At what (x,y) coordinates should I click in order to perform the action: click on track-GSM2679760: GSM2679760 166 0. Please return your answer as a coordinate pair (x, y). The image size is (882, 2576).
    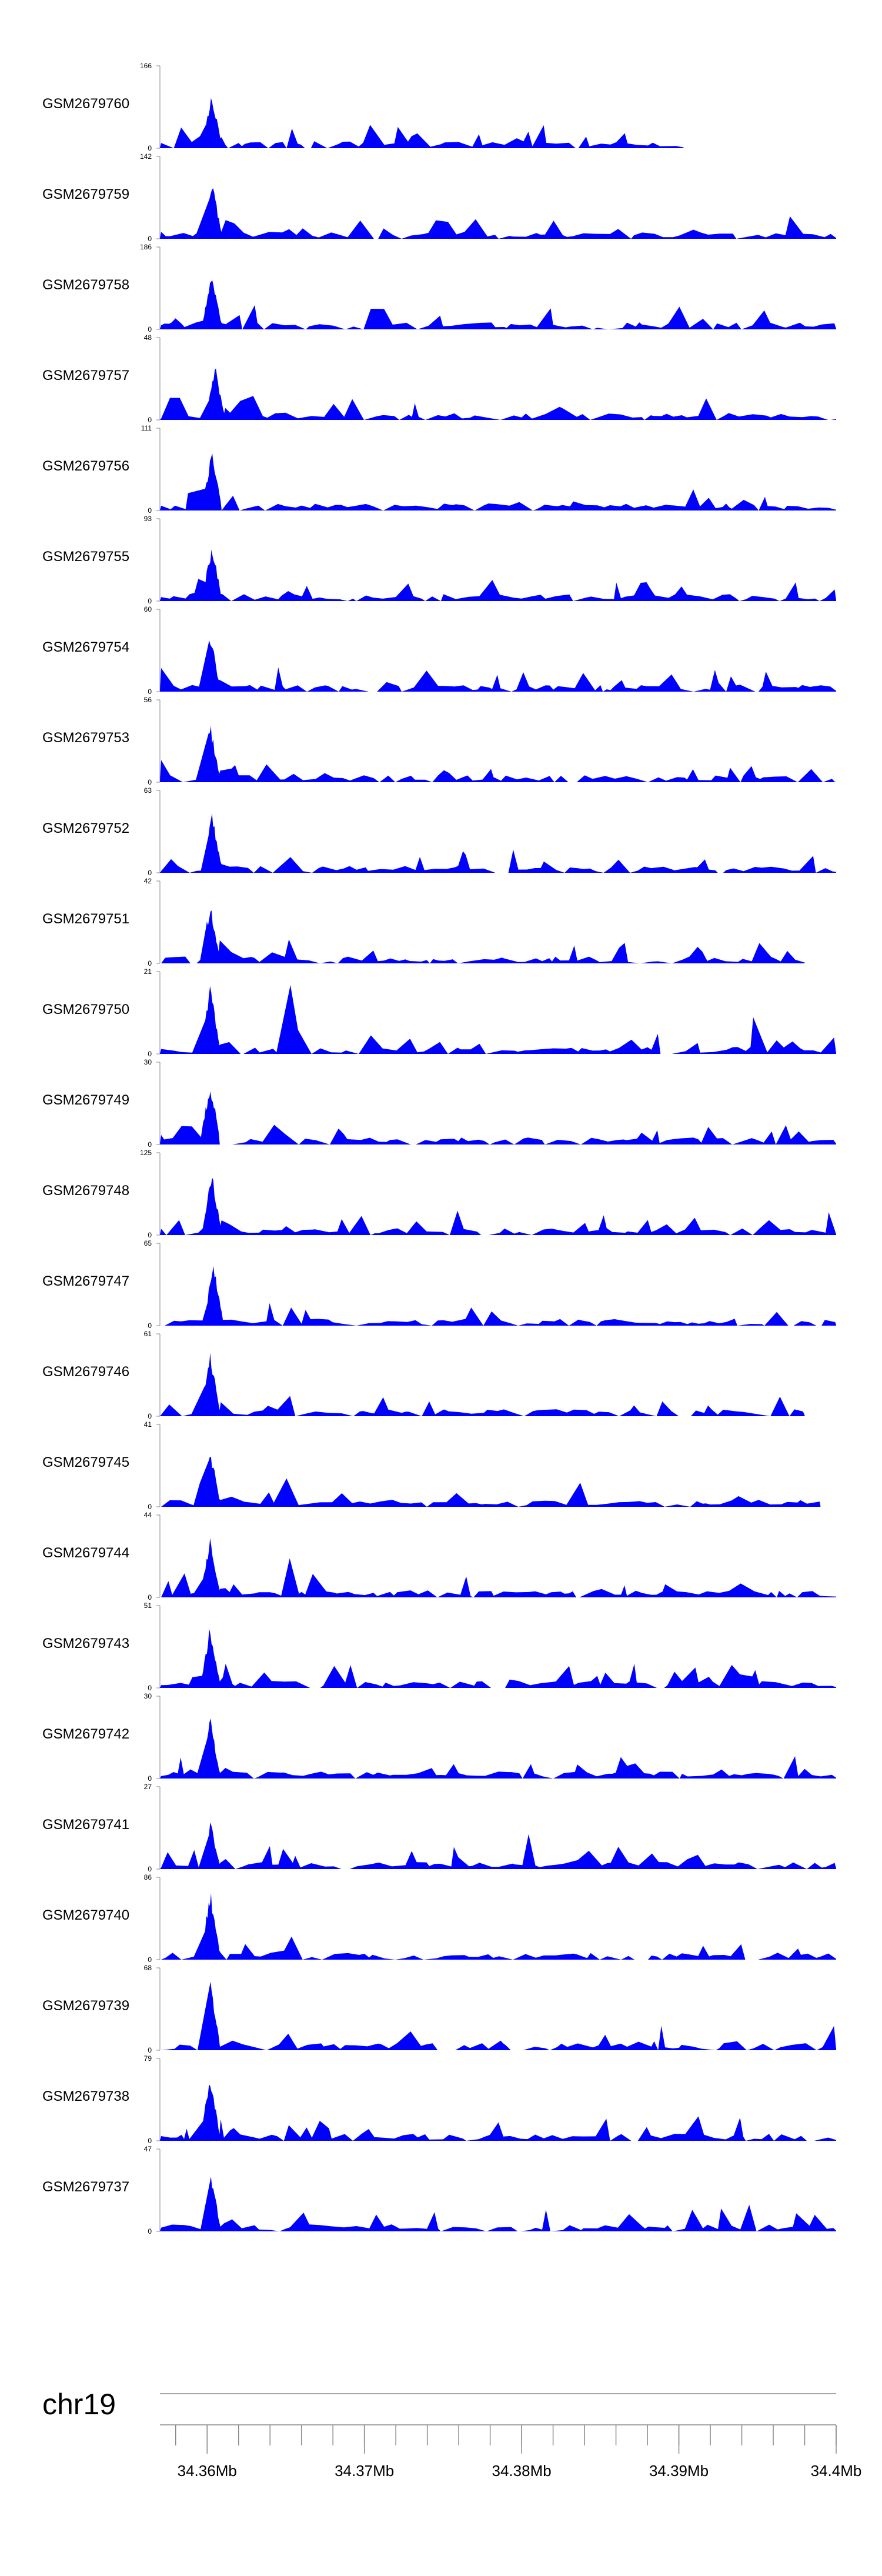
    Looking at the image, I should click on (363, 107).